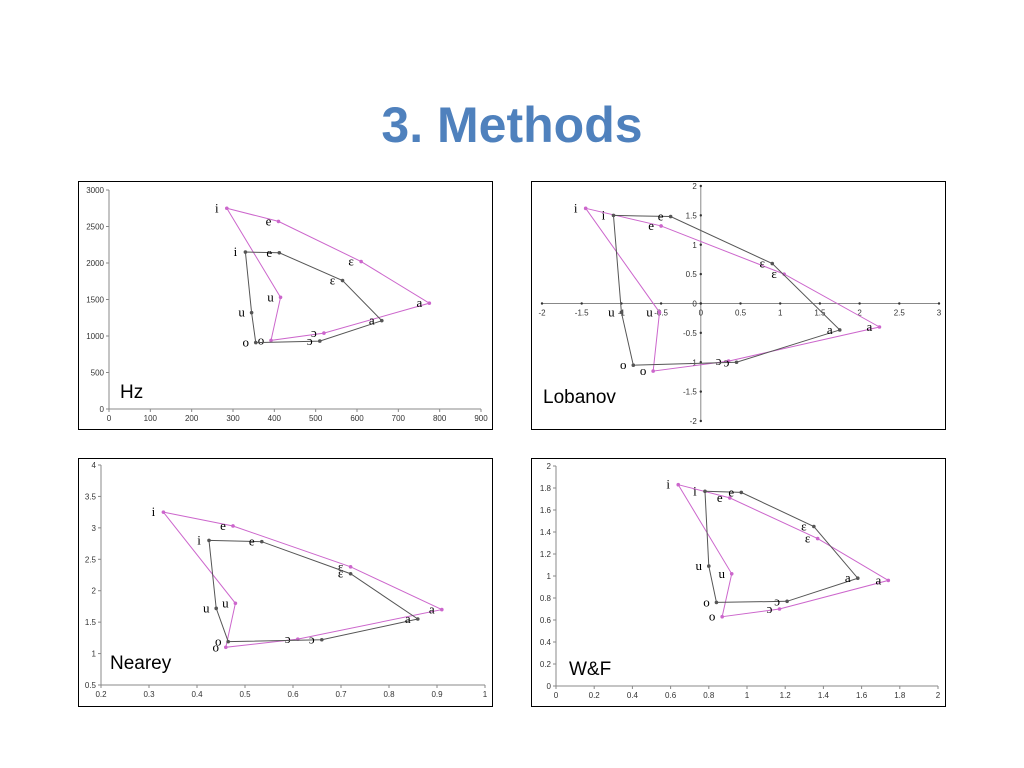  I want to click on y-tick-label: 2500, so click(95, 227).